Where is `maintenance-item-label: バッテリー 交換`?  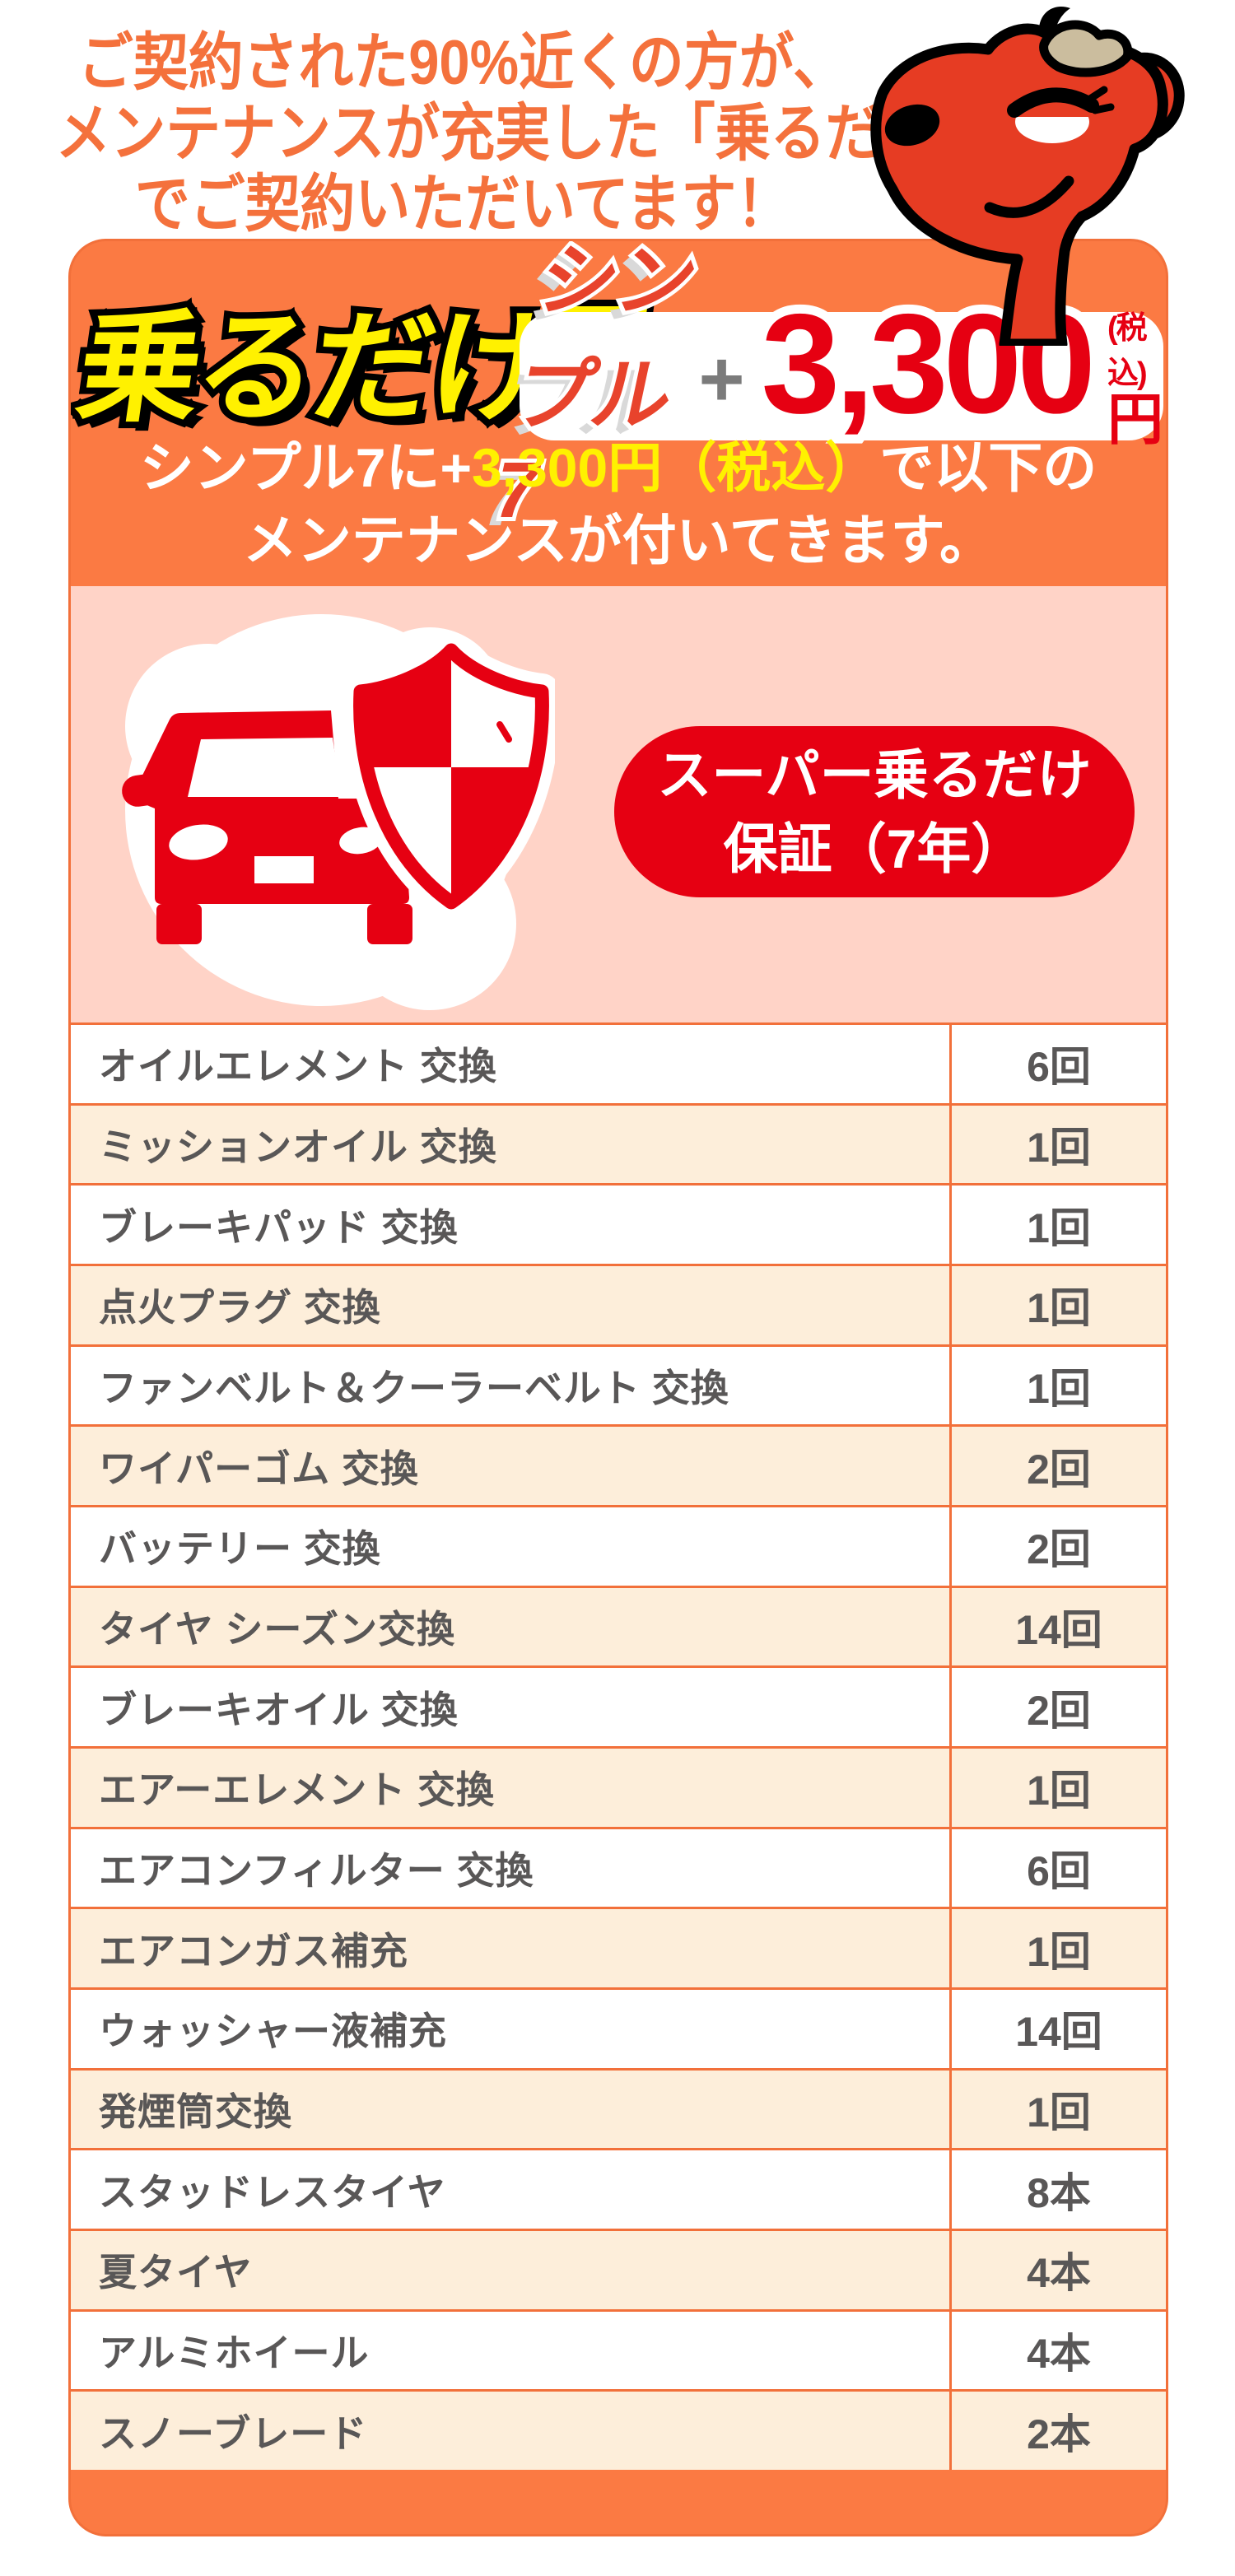
maintenance-item-label: バッテリー 交換 is located at coordinates (240, 1549).